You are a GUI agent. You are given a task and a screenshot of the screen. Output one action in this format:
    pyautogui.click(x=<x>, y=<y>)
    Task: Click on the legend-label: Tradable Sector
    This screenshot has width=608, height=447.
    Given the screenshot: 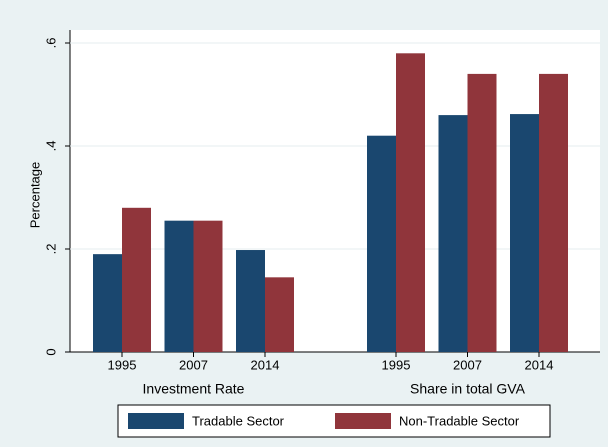 What is the action you would take?
    pyautogui.click(x=238, y=420)
    